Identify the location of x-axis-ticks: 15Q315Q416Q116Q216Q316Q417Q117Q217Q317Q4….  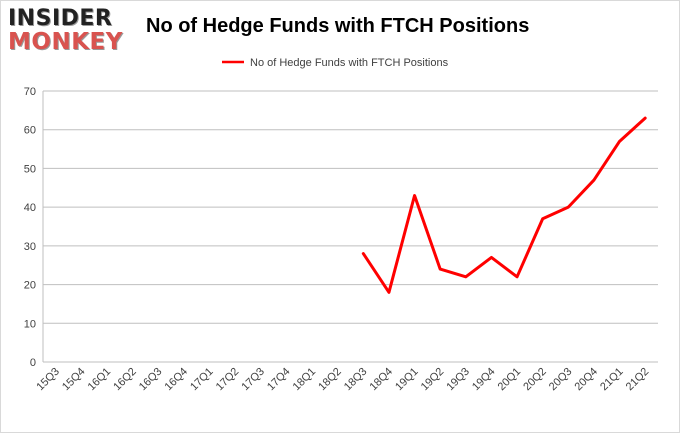
(342, 380).